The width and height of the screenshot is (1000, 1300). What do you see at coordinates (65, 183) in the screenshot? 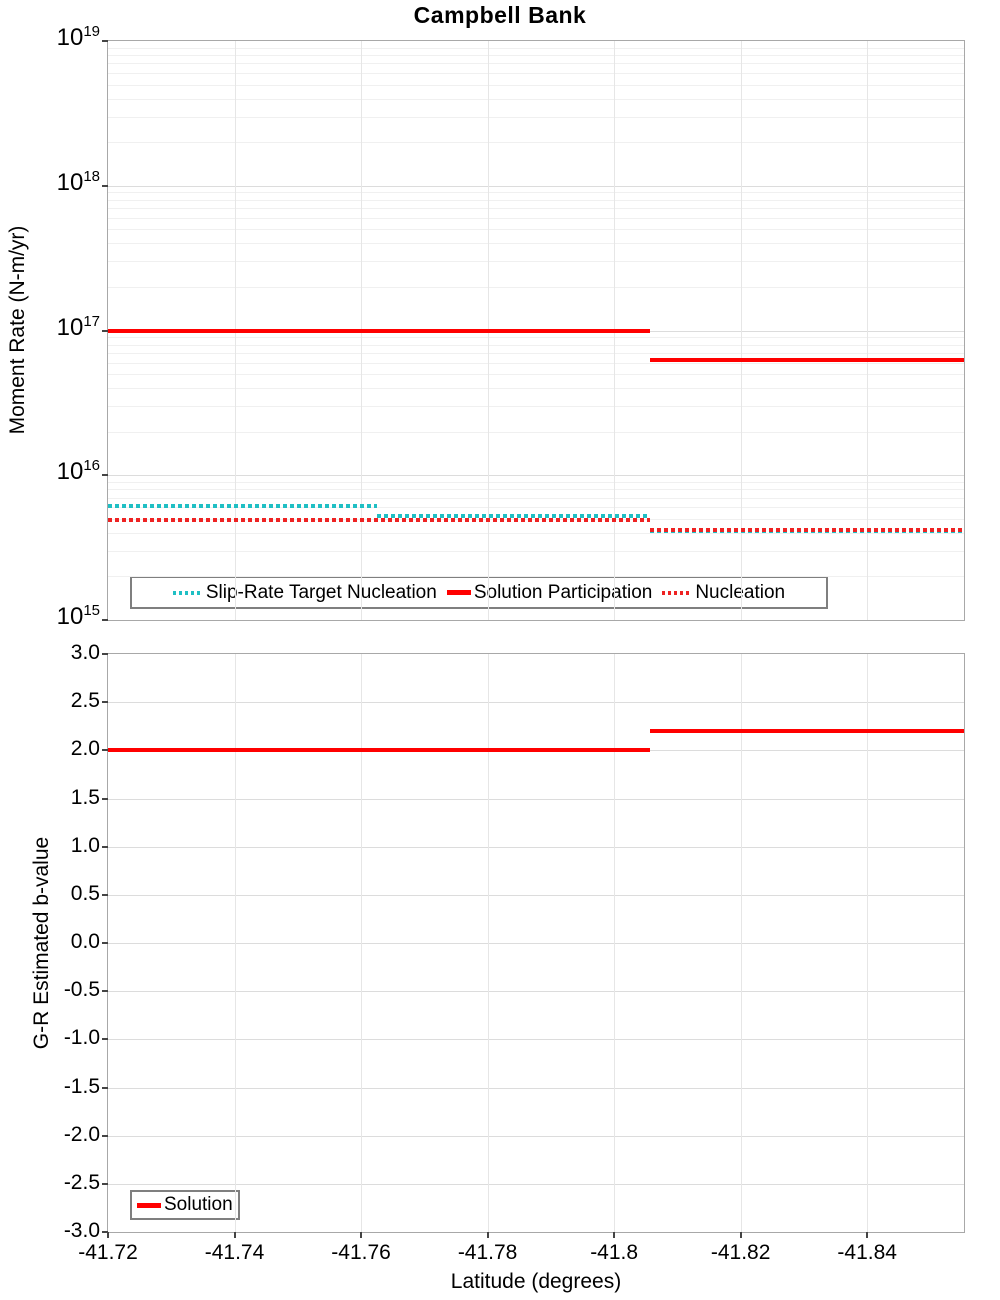
I see `y-tick-label: 1018` at bounding box center [65, 183].